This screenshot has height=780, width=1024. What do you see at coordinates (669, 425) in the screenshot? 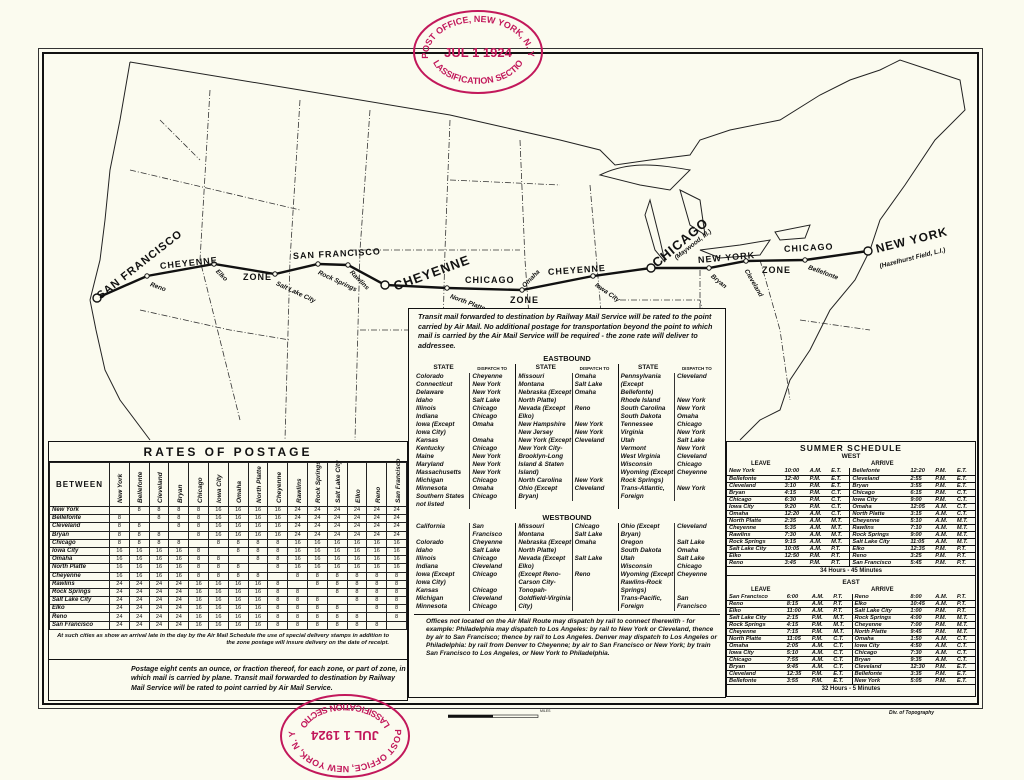
I see `dispatch-row: Tennessee Chicago` at bounding box center [669, 425].